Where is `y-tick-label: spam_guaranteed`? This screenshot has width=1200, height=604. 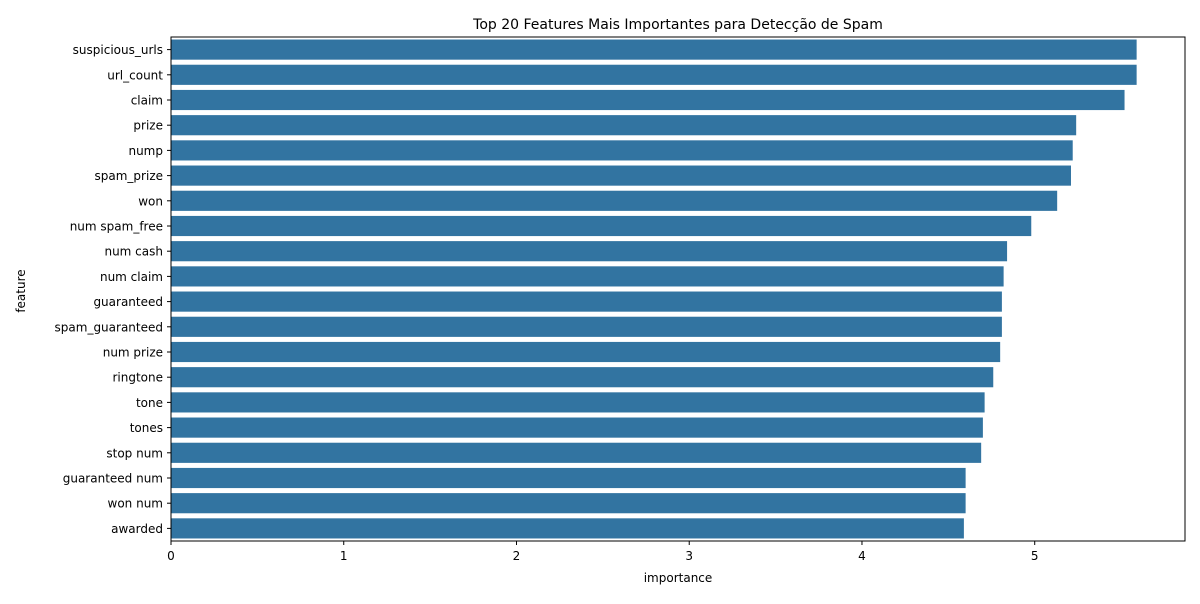 y-tick-label: spam_guaranteed is located at coordinates (109, 327).